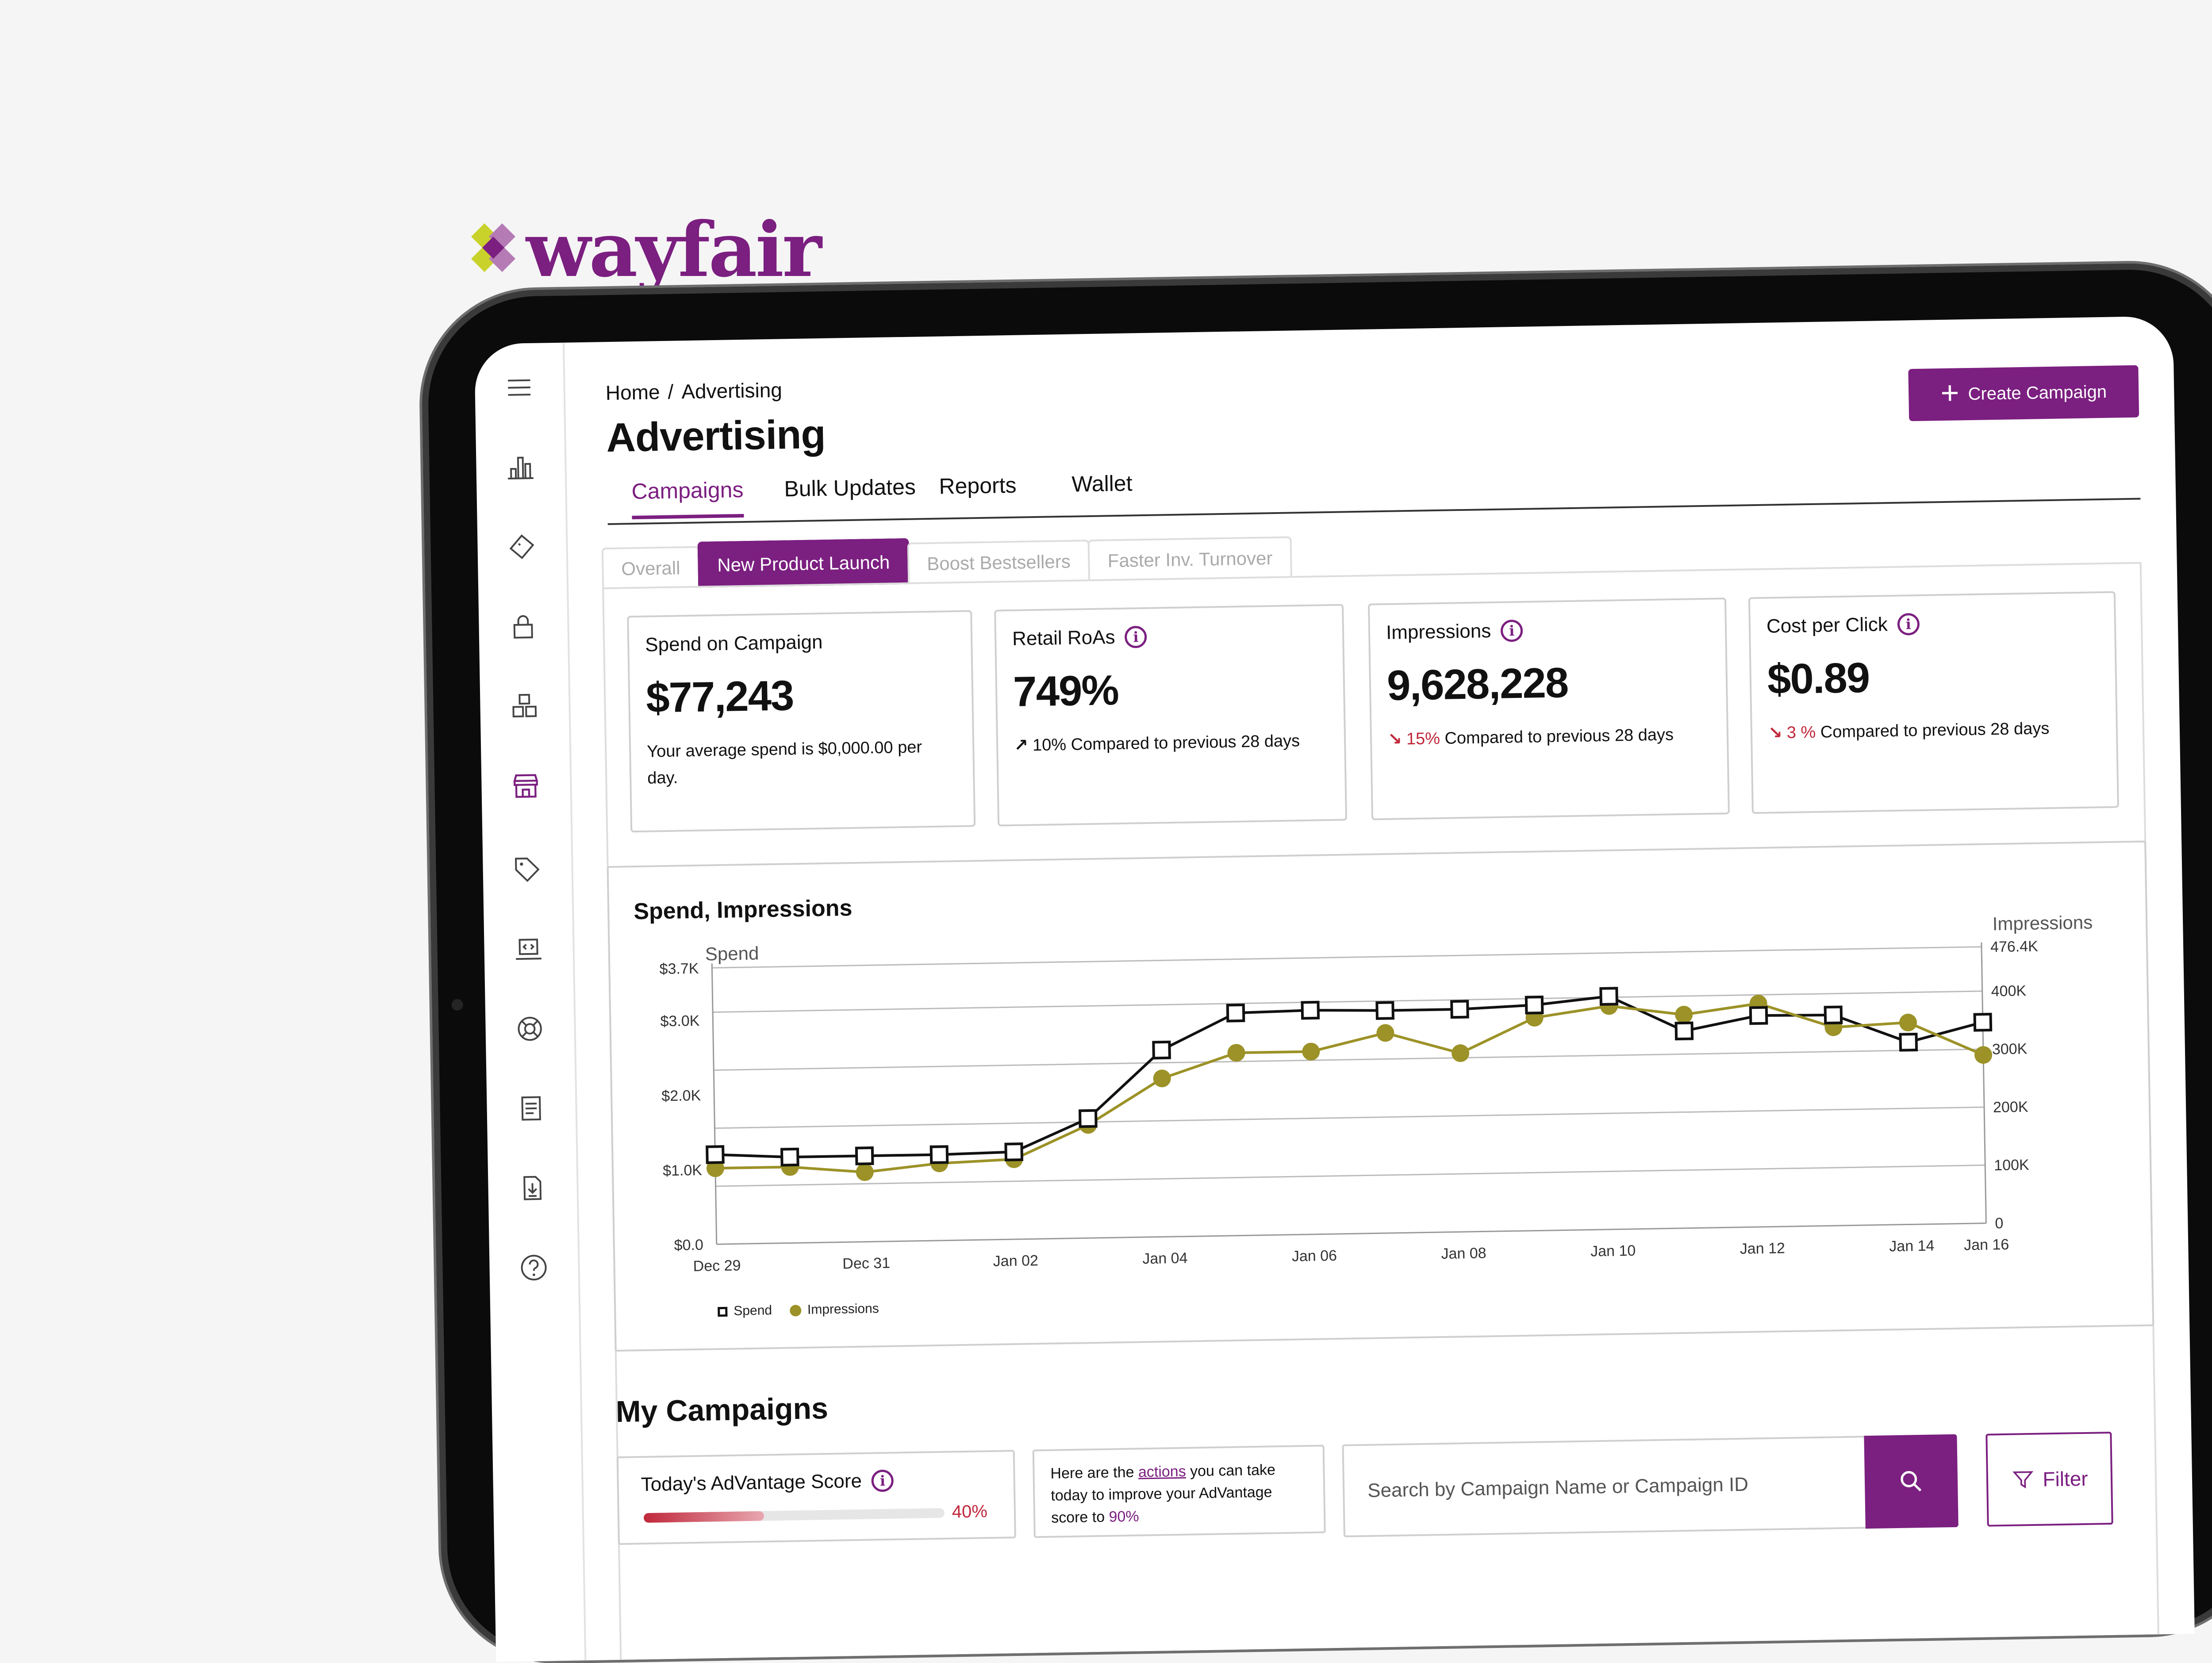 This screenshot has width=2212, height=1663. Describe the element at coordinates (2008, 991) in the screenshot. I see `y-right-tick-label: 400K` at that location.